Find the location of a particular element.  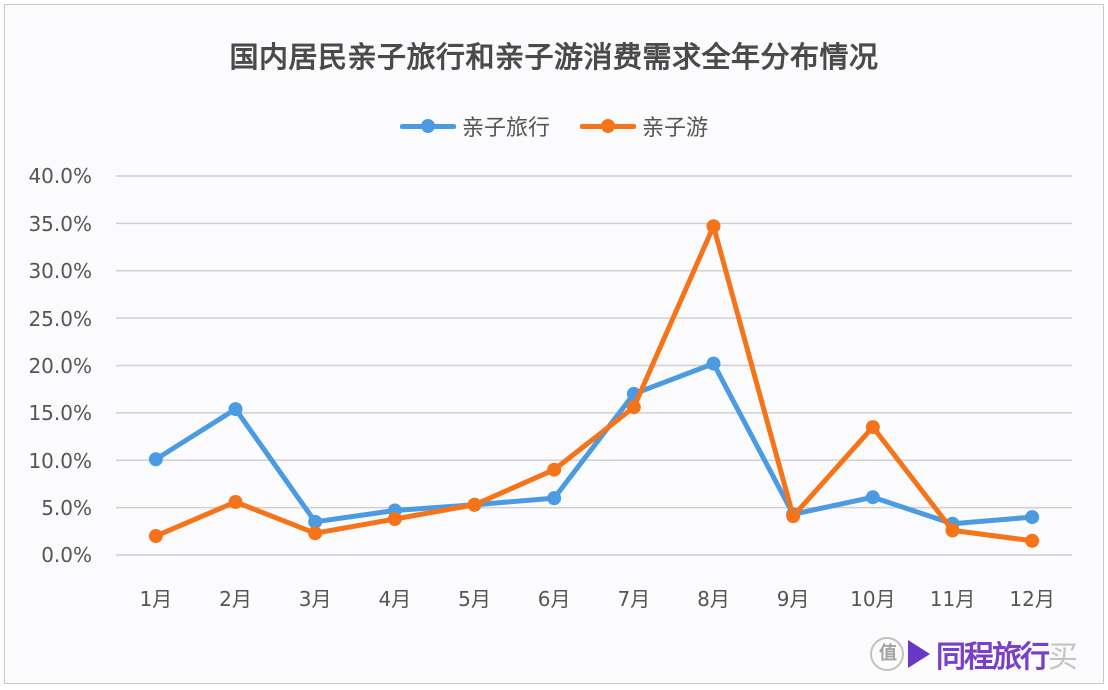

legend-item-parent-child-tour: 亲子游 is located at coordinates (644, 126).